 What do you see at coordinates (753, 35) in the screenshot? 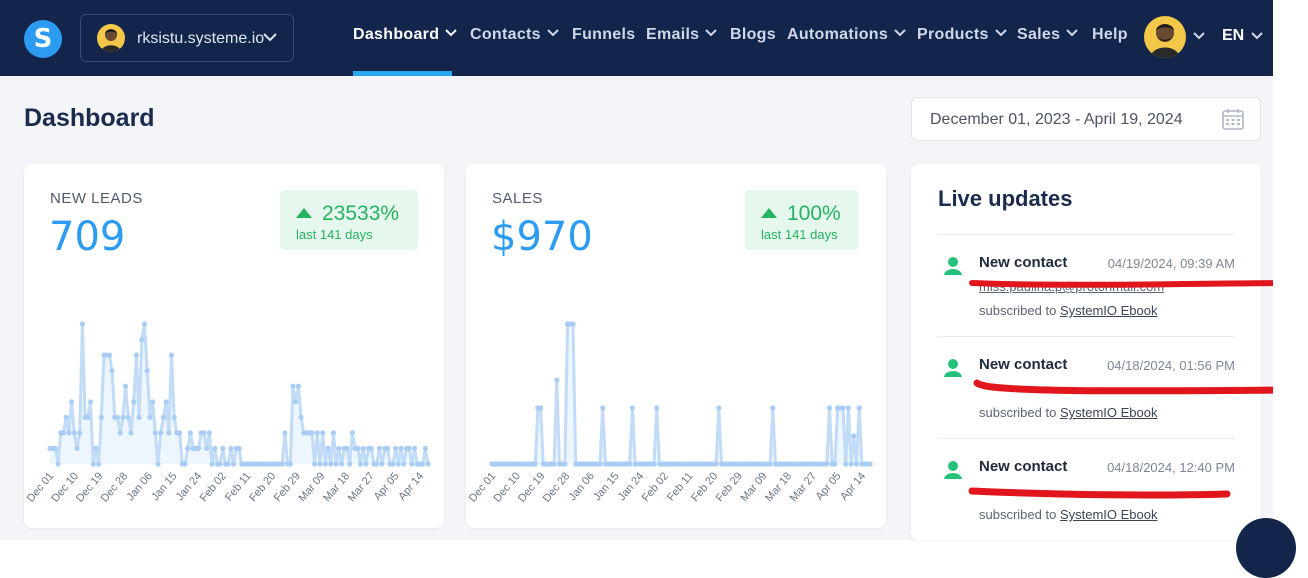
I see `nav-item: Blogs` at bounding box center [753, 35].